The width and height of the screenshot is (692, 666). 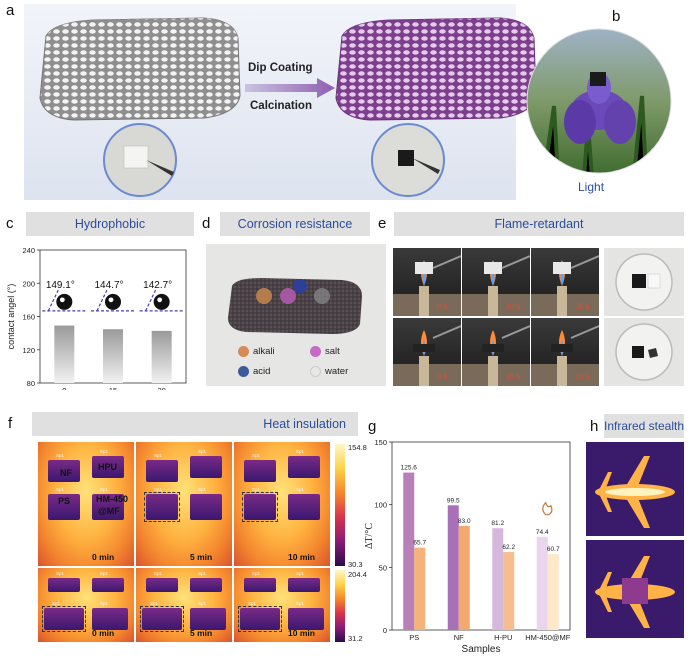 What do you see at coordinates (644, 282) in the screenshot?
I see `petri-dish-photo` at bounding box center [644, 282].